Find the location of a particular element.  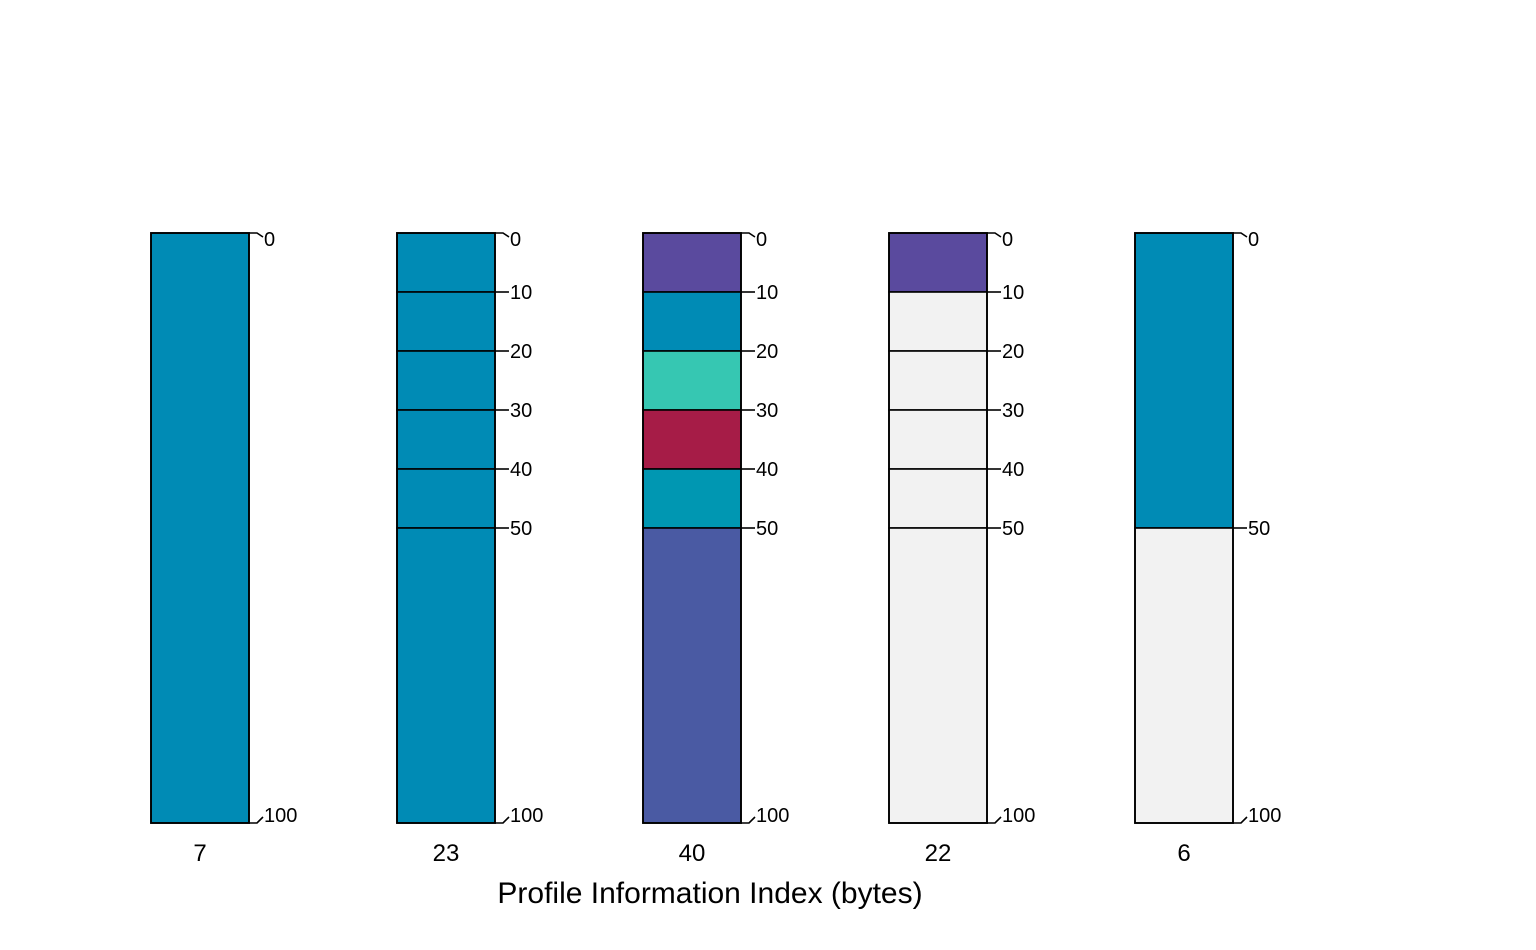

profile-23-tick-label-20: 20 is located at coordinates (521, 352).